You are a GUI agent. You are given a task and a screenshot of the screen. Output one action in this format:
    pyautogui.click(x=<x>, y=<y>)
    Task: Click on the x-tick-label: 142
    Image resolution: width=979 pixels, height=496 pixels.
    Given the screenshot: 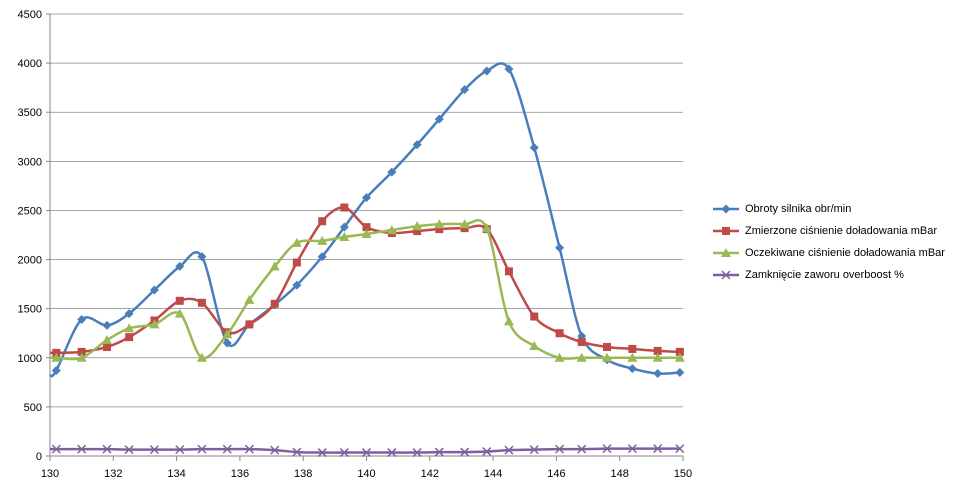 What is the action you would take?
    pyautogui.click(x=430, y=474)
    